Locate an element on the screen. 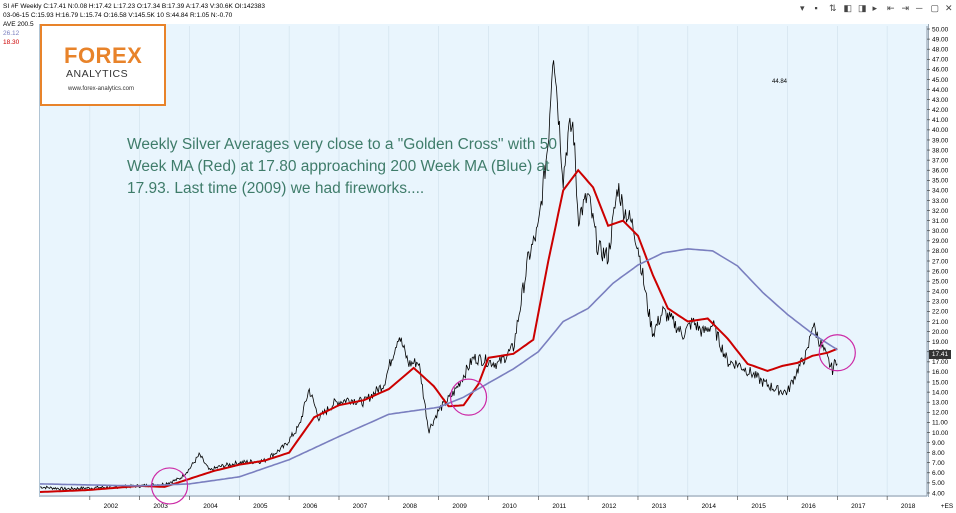  x-tick-label: 2010 is located at coordinates (509, 506).